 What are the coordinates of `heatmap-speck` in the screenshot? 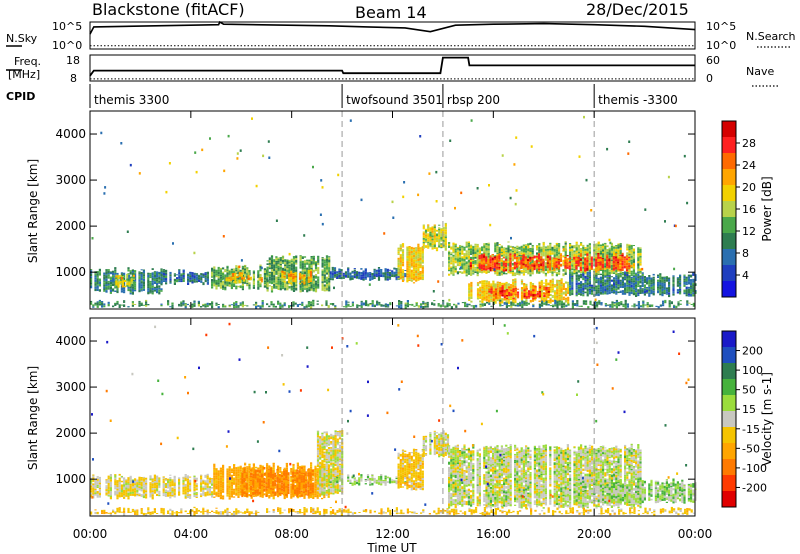 It's located at (591, 210).